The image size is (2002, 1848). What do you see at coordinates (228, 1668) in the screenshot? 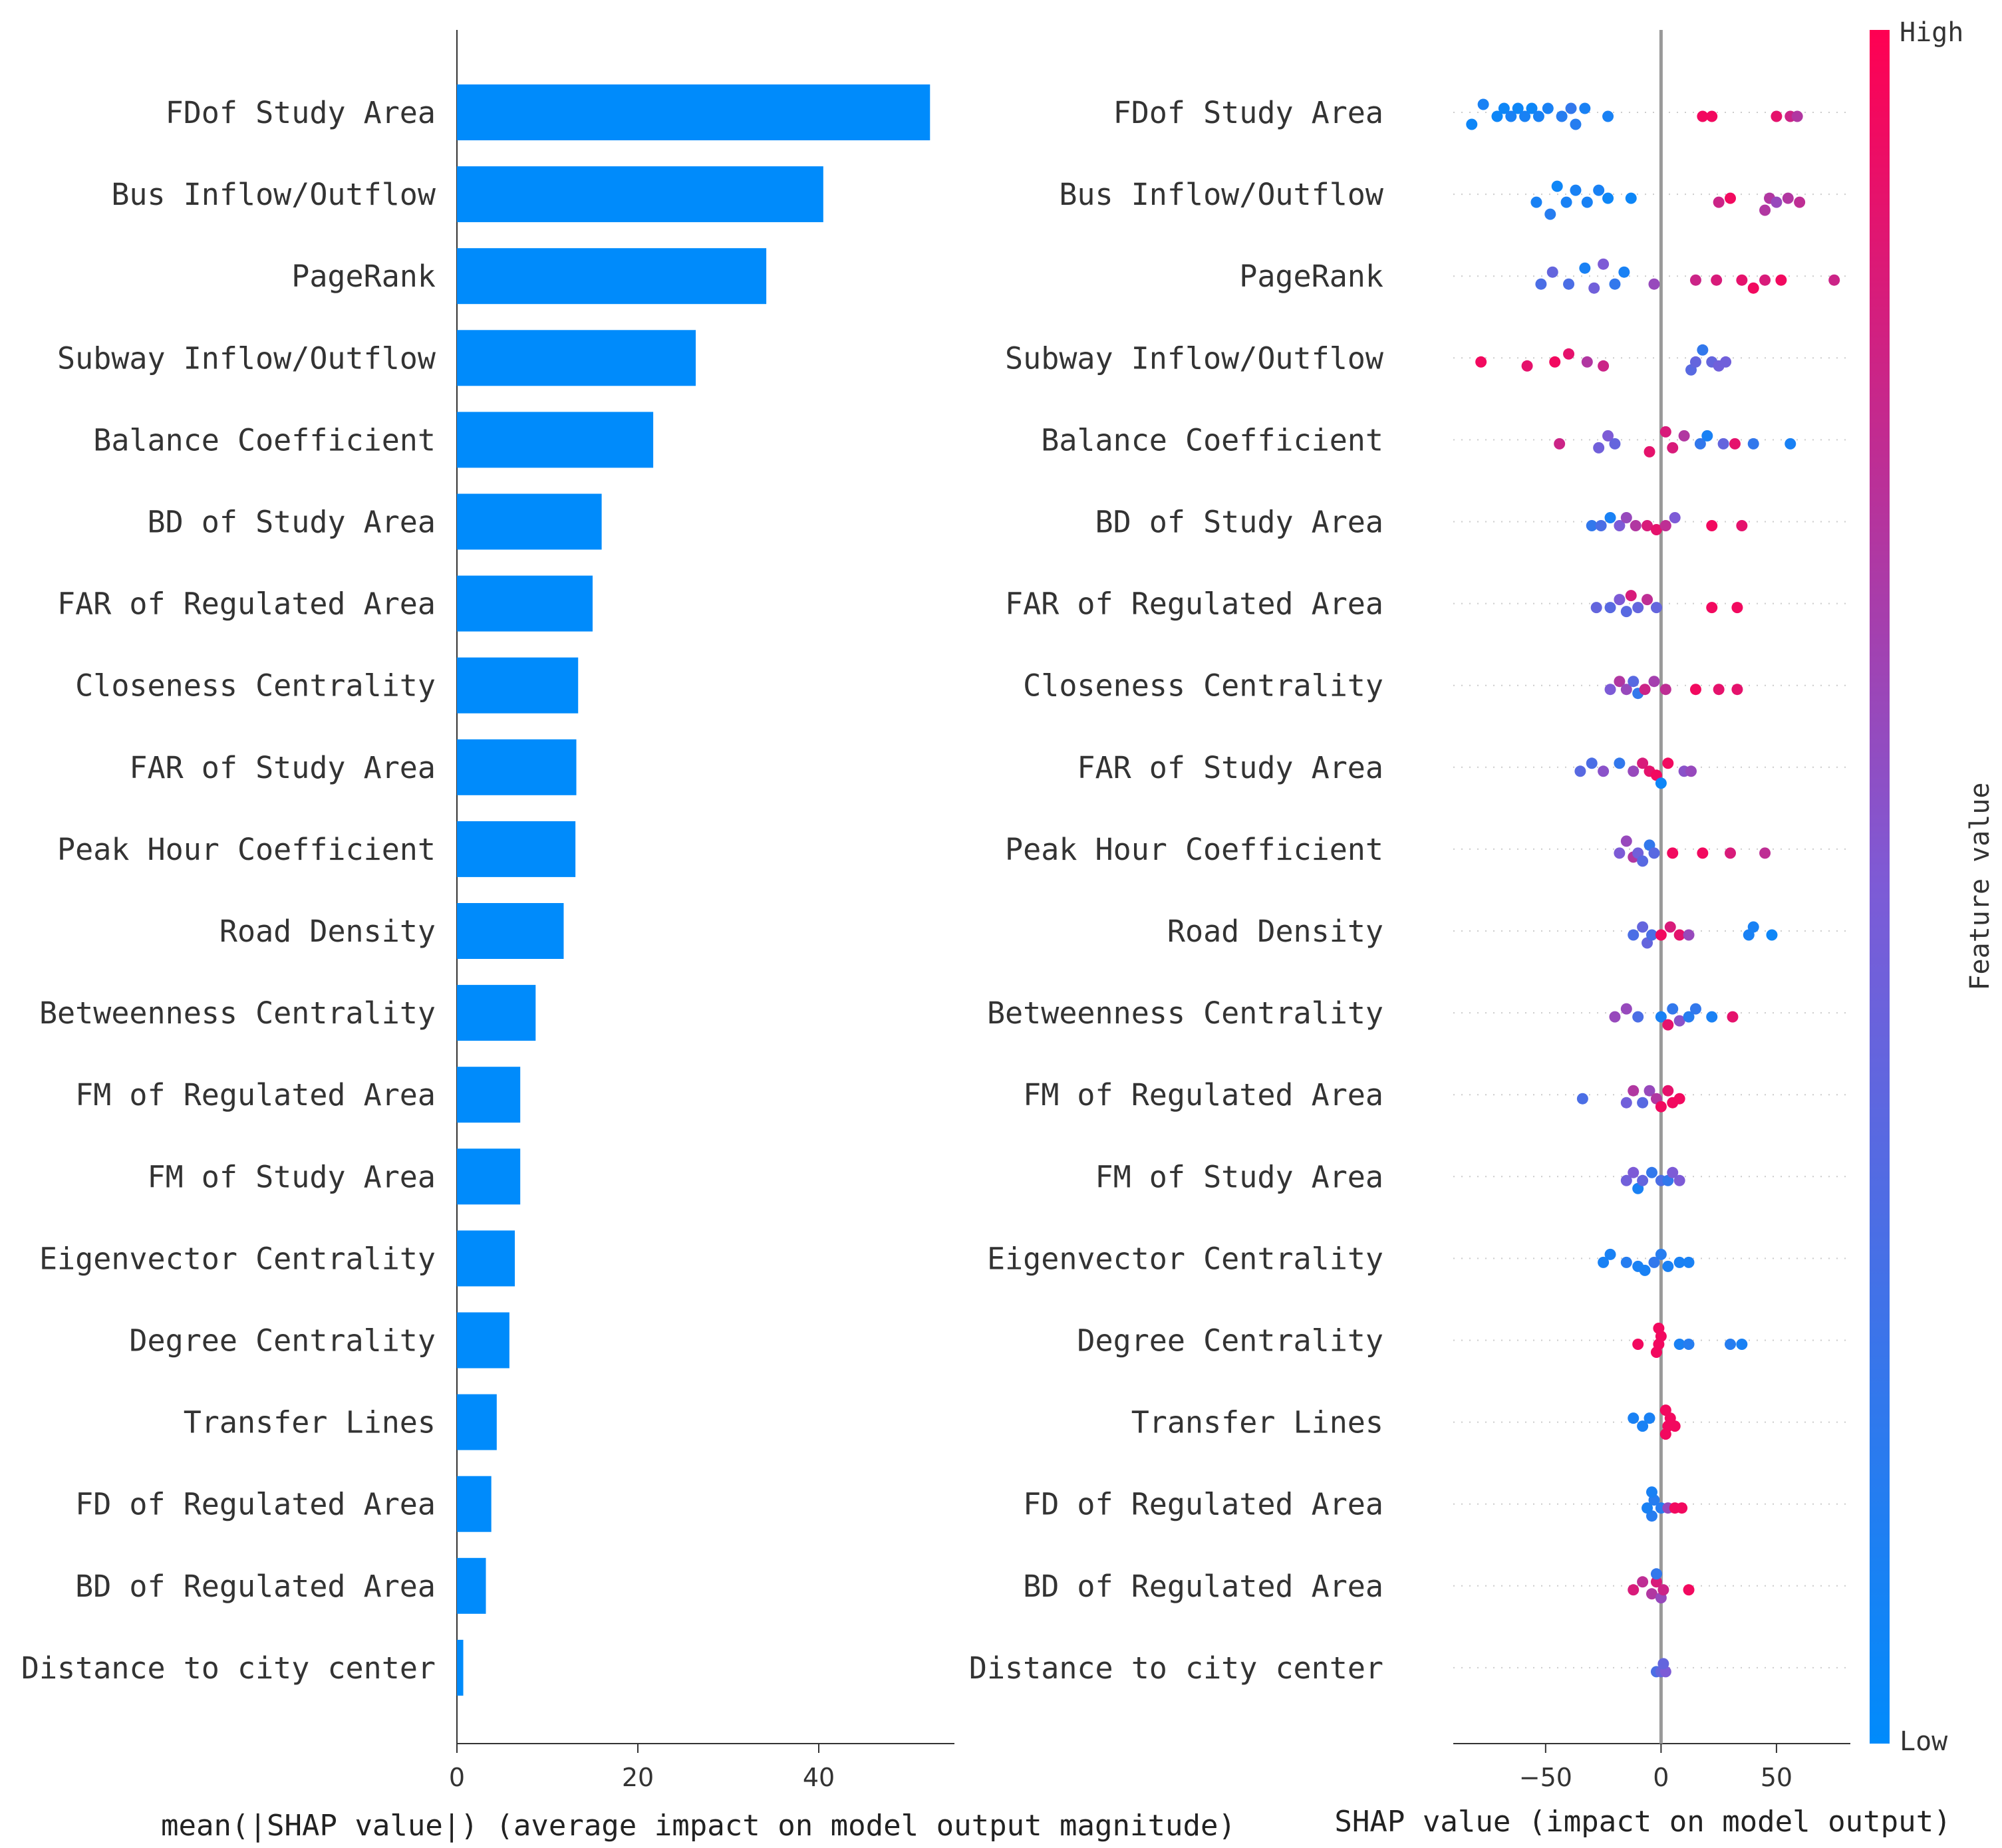
I see `bar-feature-label: Distance to city center` at bounding box center [228, 1668].